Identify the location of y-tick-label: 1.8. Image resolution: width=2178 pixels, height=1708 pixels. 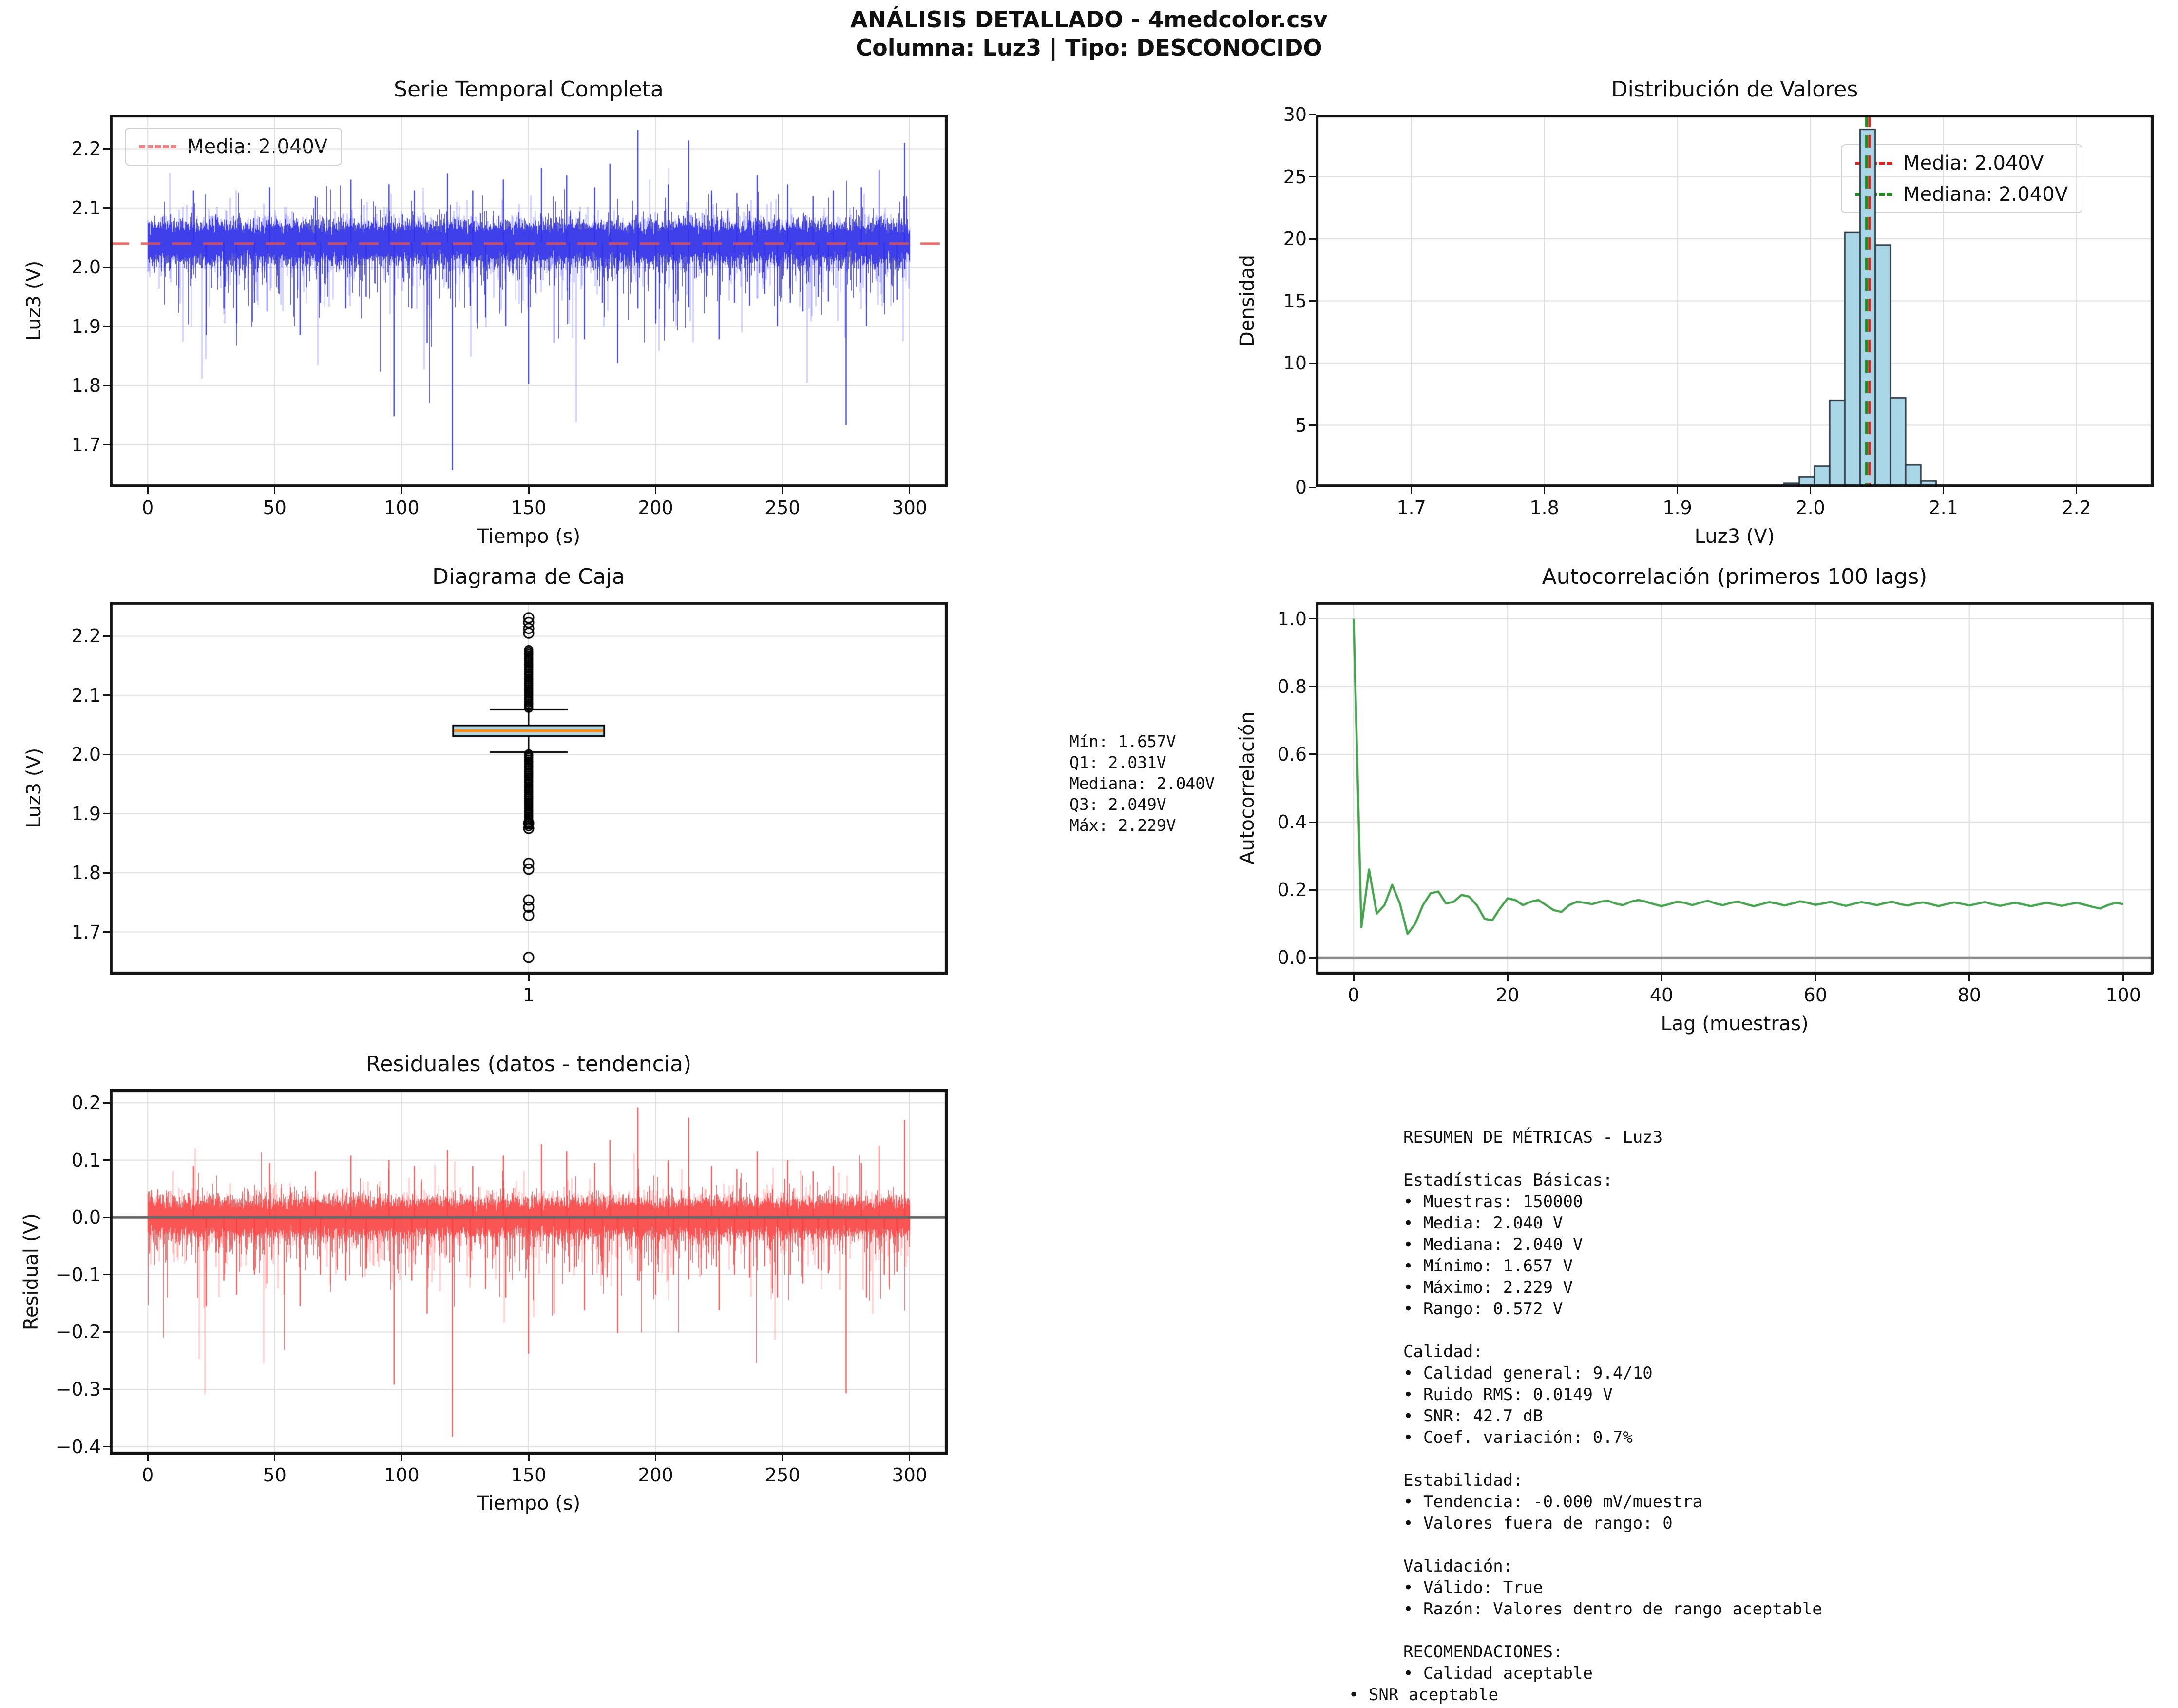
(86, 386).